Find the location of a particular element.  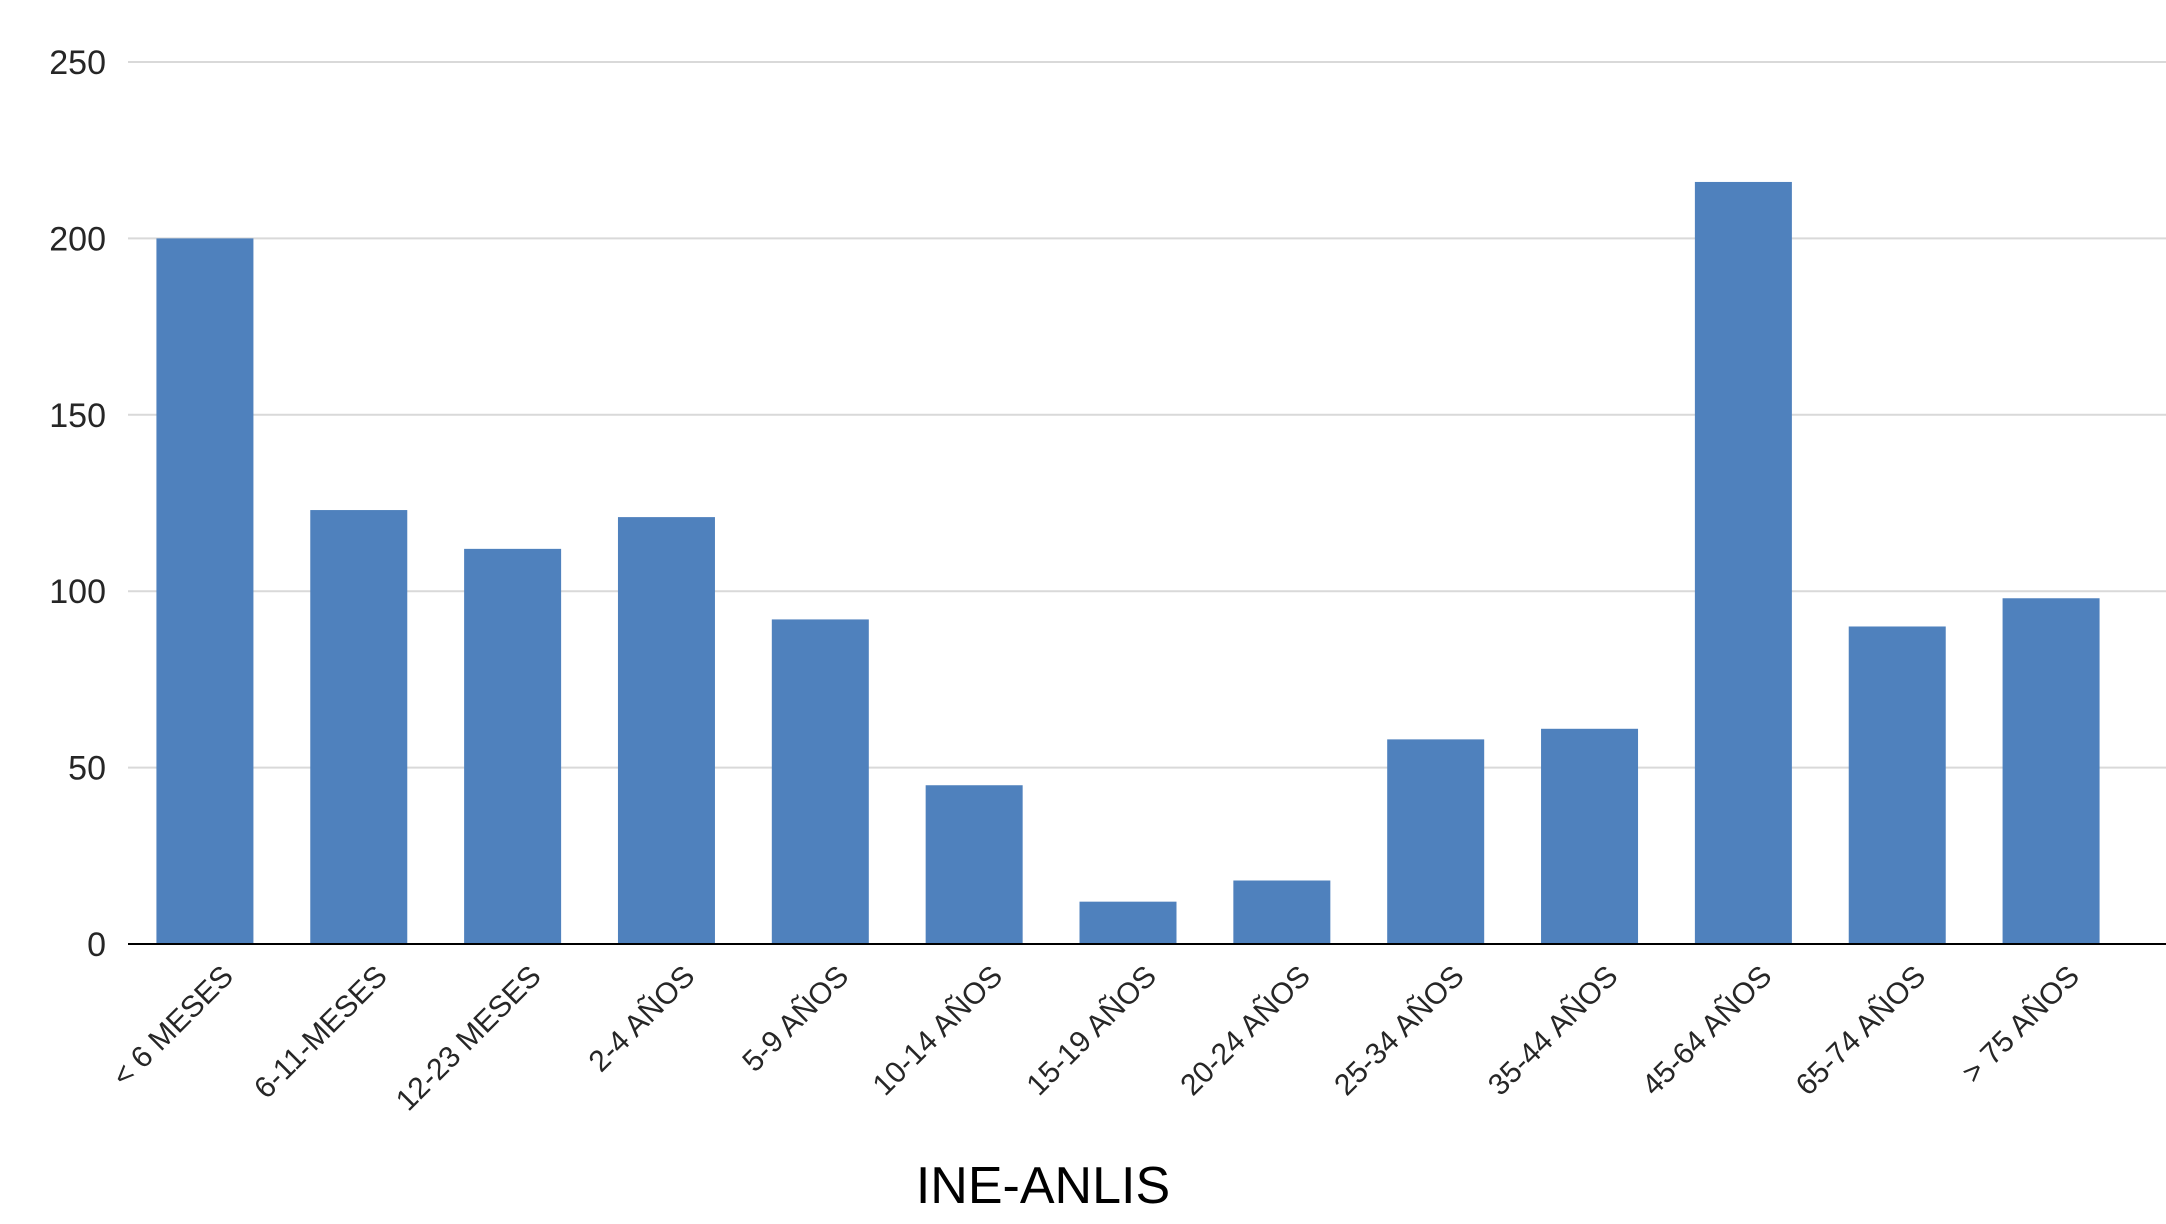

y-tick-label: 200 is located at coordinates (77, 239).